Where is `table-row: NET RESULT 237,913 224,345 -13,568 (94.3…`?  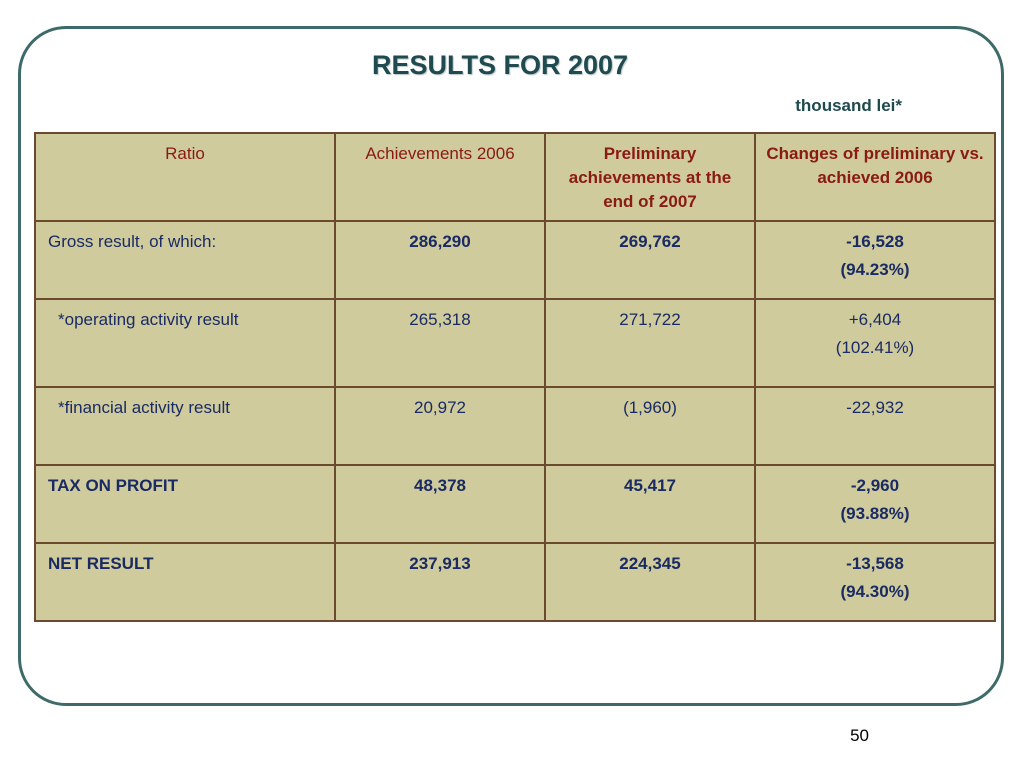 table-row: NET RESULT 237,913 224,345 -13,568 (94.3… is located at coordinates (515, 582).